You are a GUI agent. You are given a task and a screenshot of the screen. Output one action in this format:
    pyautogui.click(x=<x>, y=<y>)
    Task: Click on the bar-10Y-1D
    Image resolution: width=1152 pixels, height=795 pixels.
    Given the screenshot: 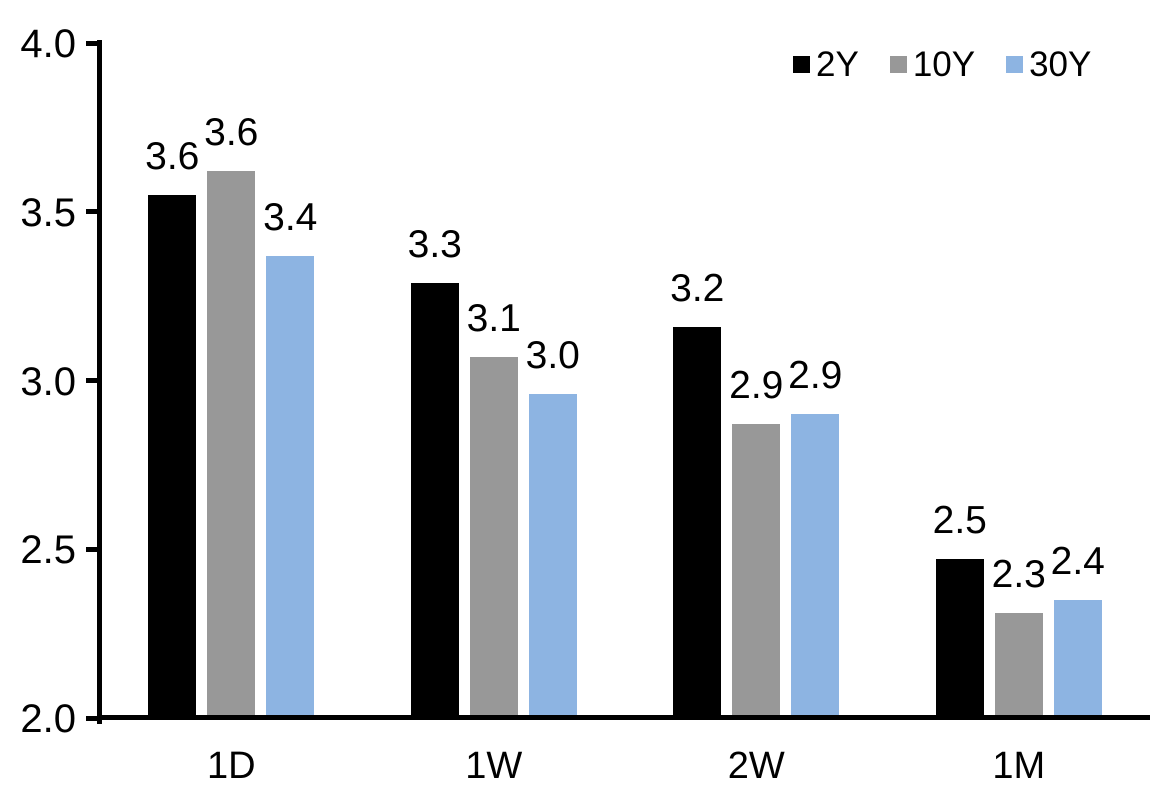 What is the action you would take?
    pyautogui.click(x=231, y=444)
    